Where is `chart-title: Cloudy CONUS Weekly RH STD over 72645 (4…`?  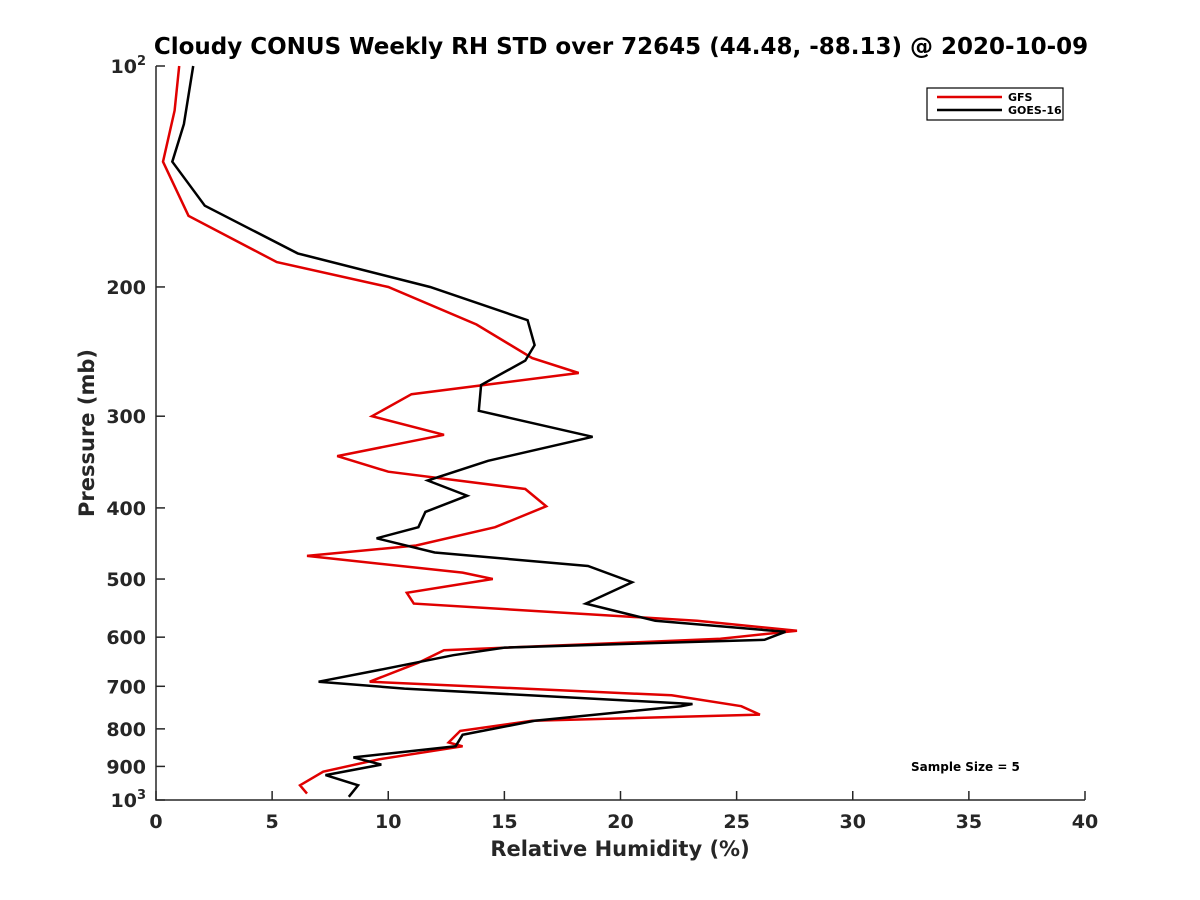 chart-title: Cloudy CONUS Weekly RH STD over 72645 (4… is located at coordinates (621, 47).